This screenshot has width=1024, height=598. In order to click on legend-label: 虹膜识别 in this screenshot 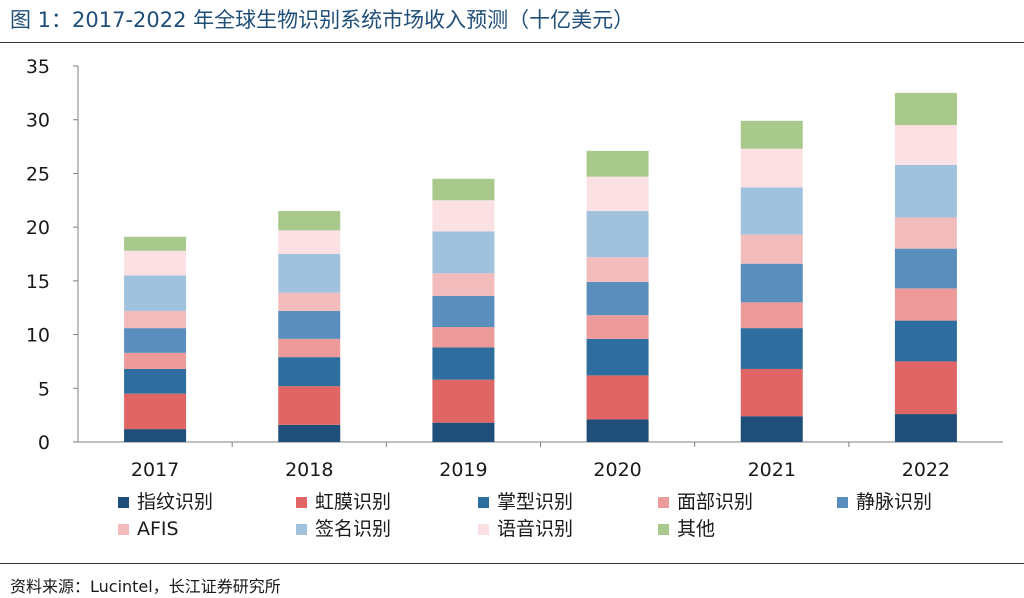, I will do `click(353, 502)`.